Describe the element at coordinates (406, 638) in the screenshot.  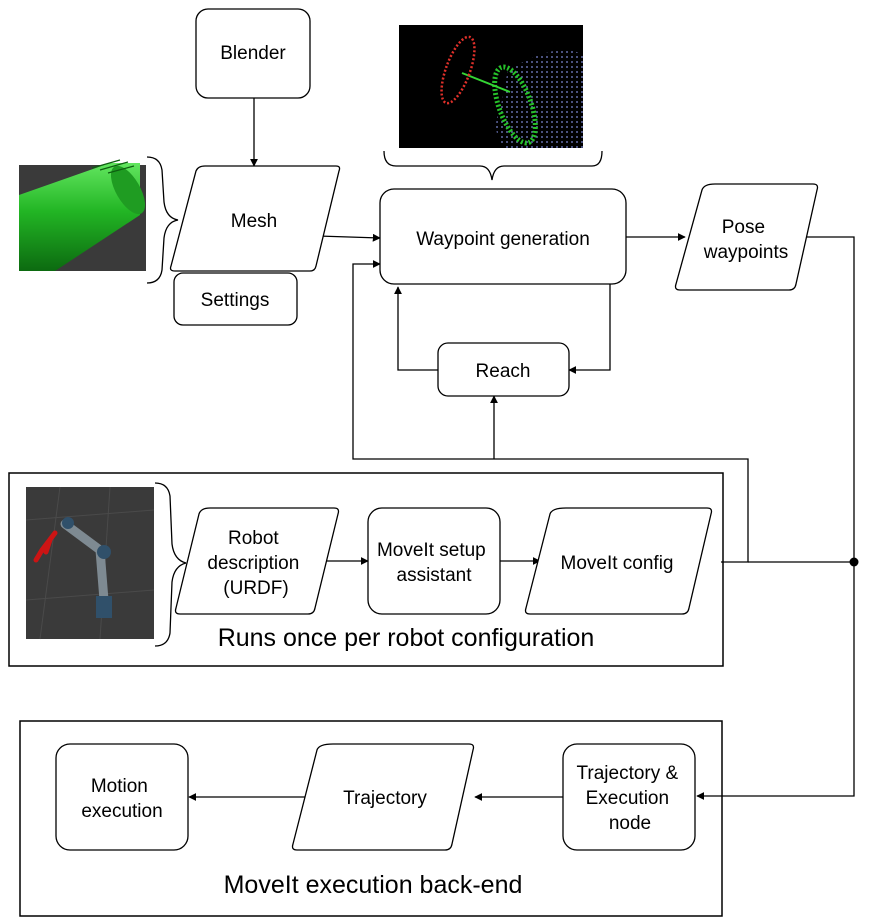
I see `robot-config-group-label: Runs once per robot configuration` at that location.